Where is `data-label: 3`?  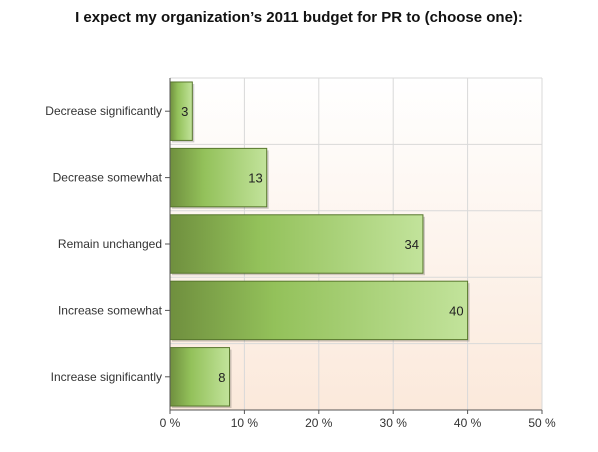
data-label: 3 is located at coordinates (184, 111).